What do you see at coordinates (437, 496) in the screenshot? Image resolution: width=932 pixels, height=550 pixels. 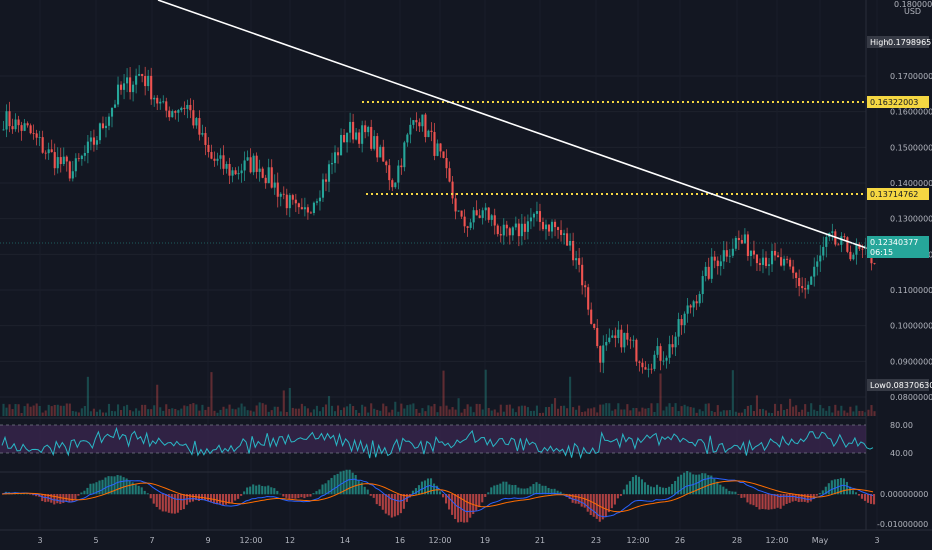 I see `macd-signal-line` at bounding box center [437, 496].